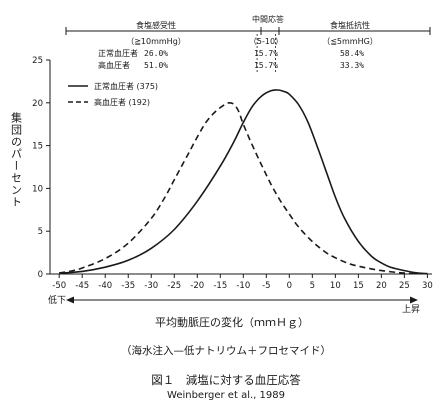 The width and height of the screenshot is (446, 411). I want to click on x-tick-label-2: -40, so click(105, 286).